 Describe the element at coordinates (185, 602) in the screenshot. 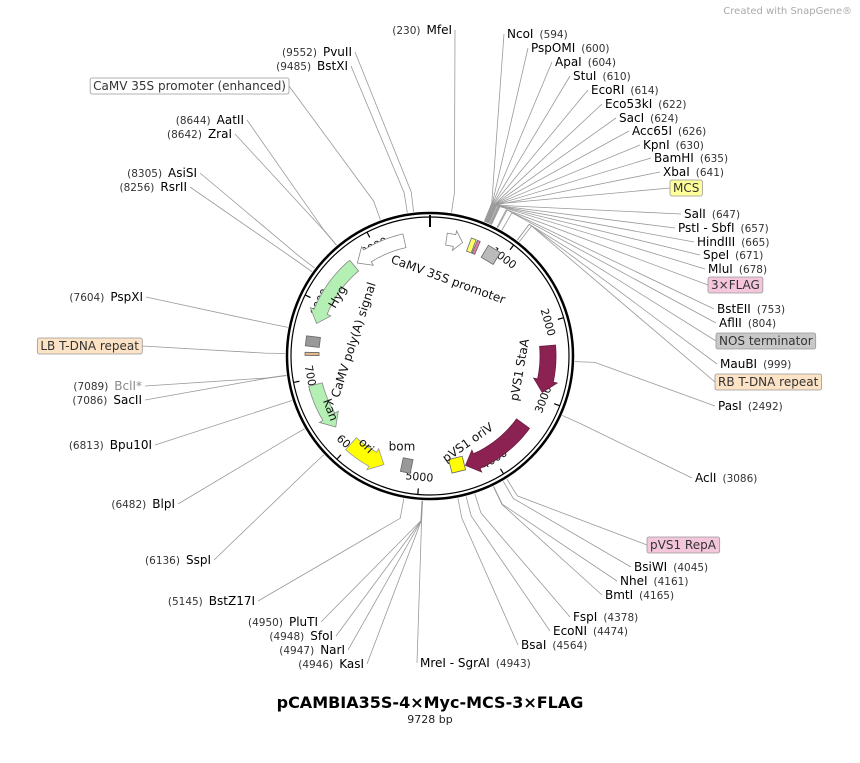

I see `site-position: (5145)` at that location.